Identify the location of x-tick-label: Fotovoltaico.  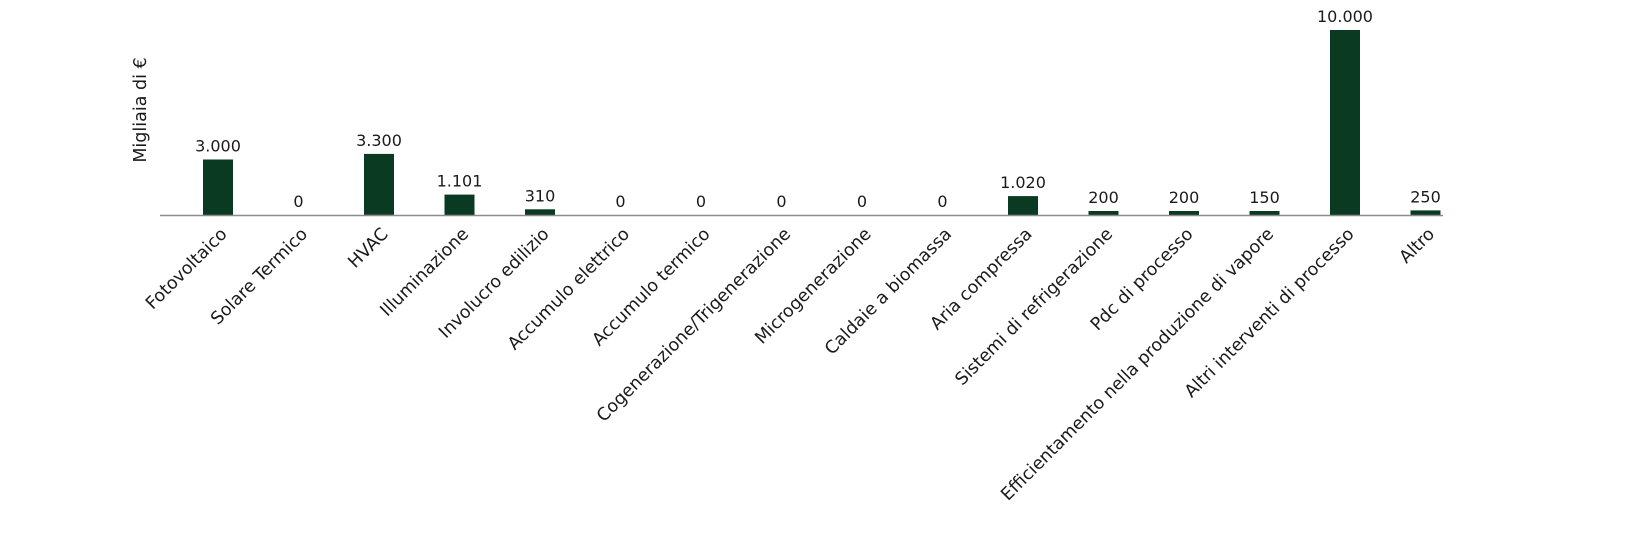
(186, 268).